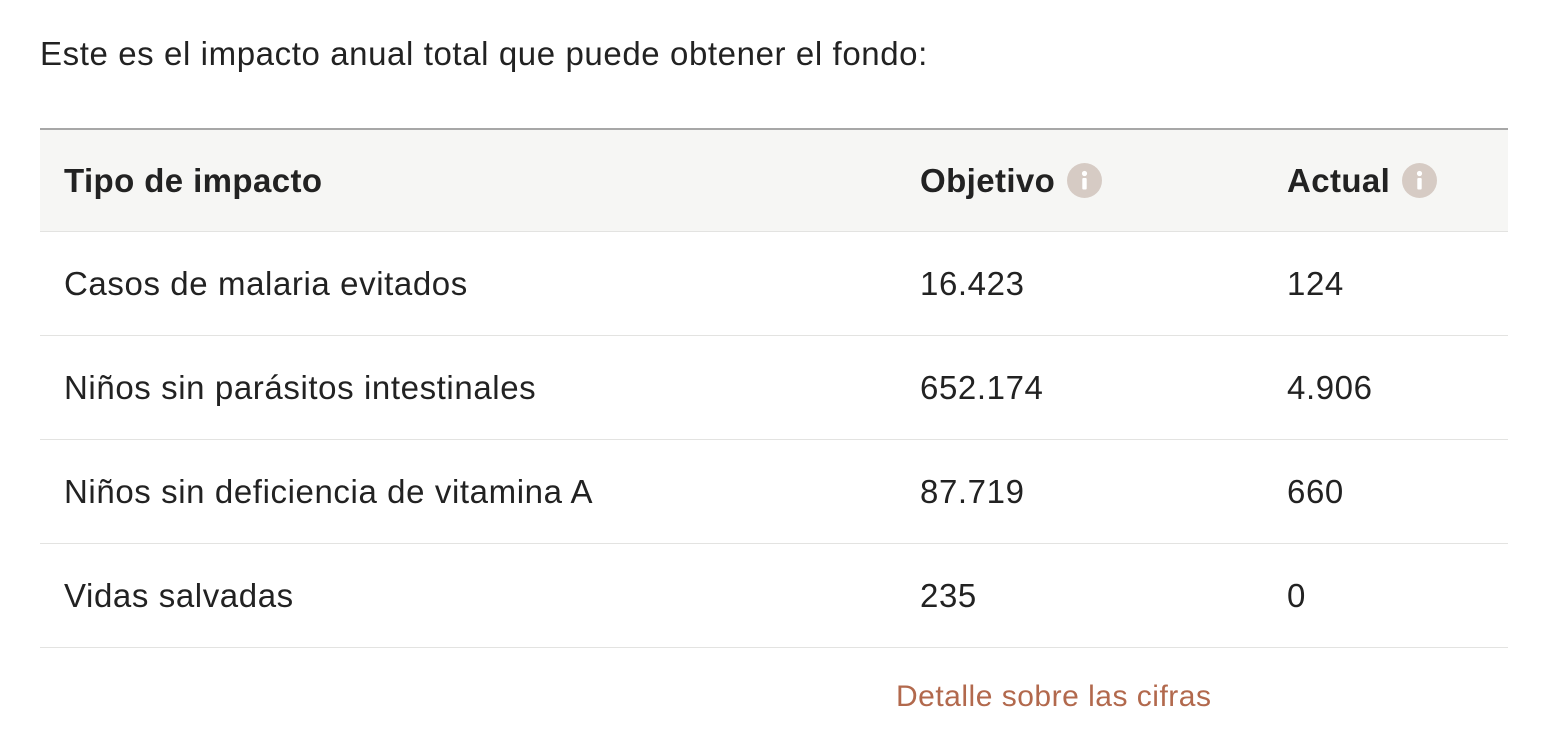 Image resolution: width=1564 pixels, height=756 pixels. Describe the element at coordinates (1315, 283) in the screenshot. I see `current-value-cell: 124` at that location.